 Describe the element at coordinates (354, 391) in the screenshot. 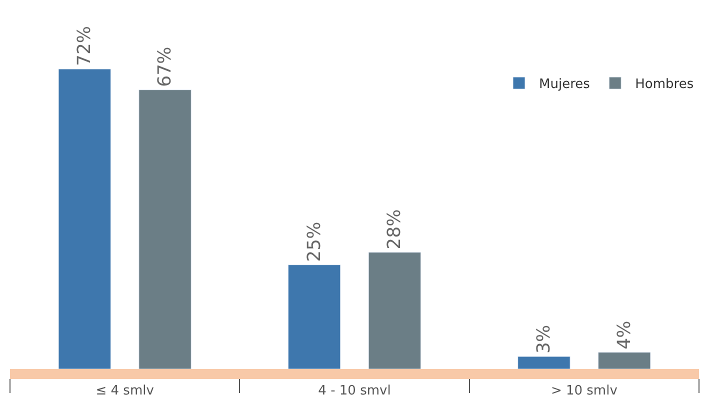

I see `x-tick-label: 4 - 10 smvl` at that location.